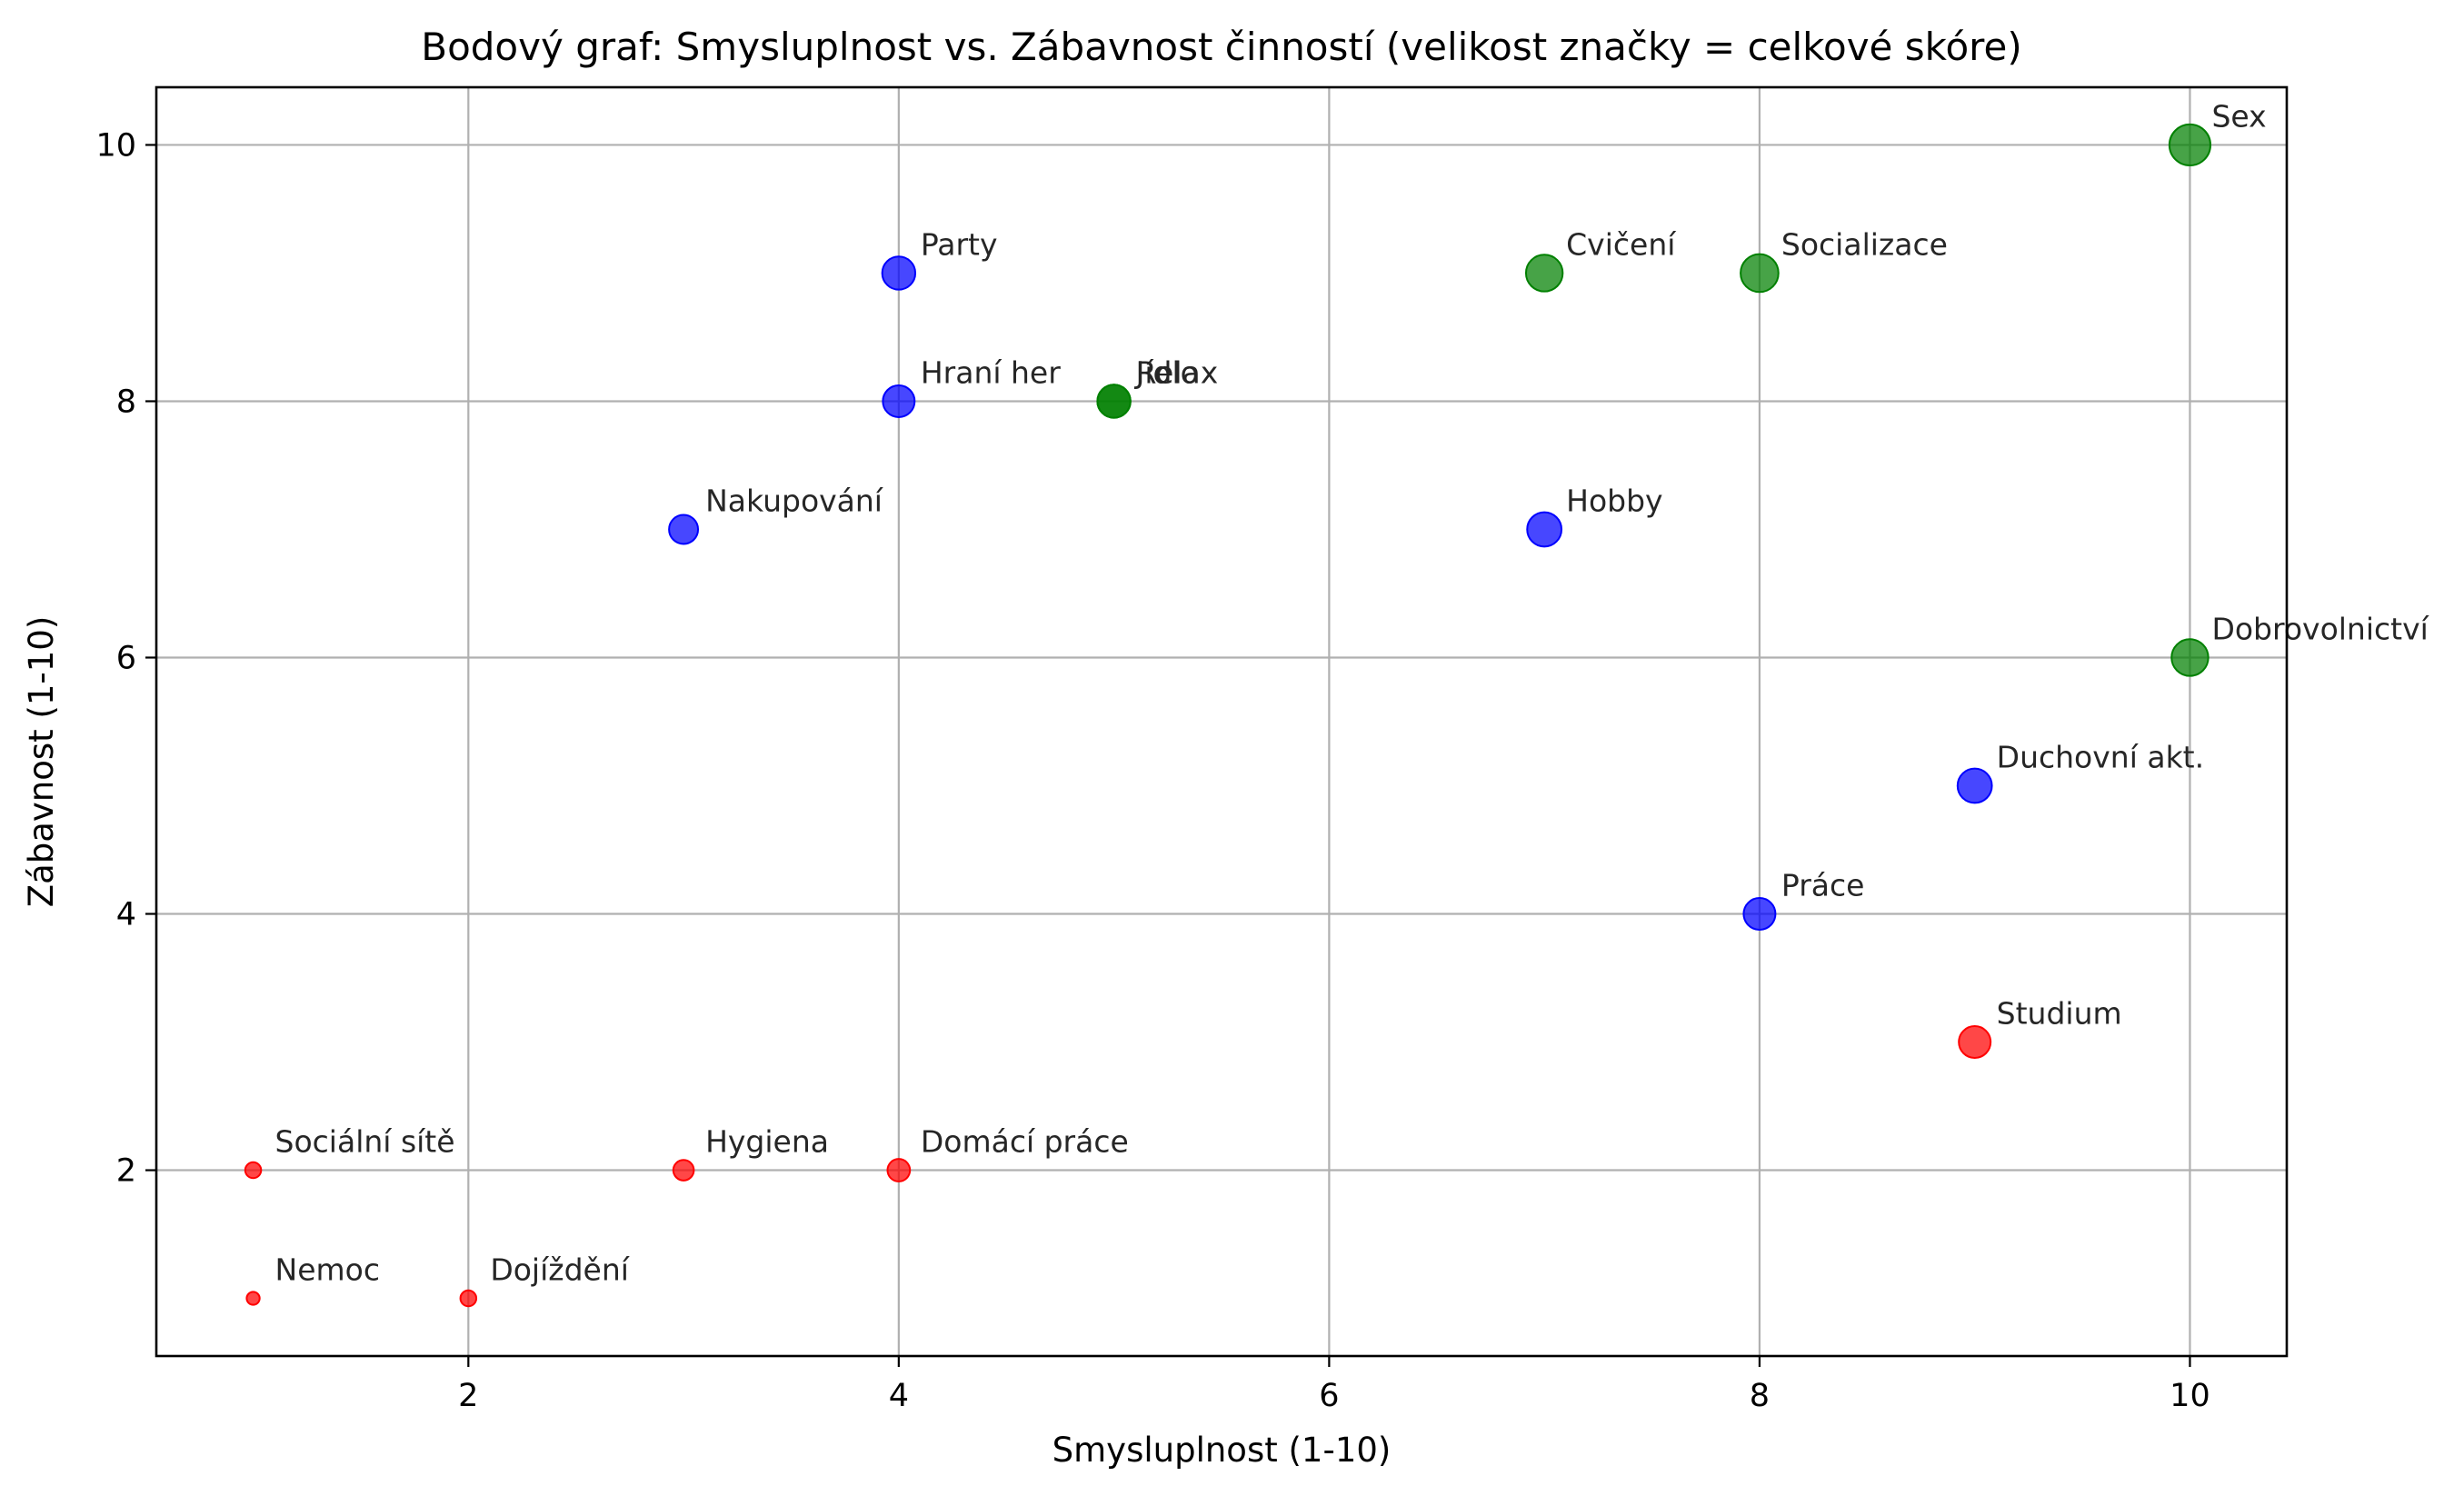  Describe the element at coordinates (2238, 116) in the screenshot. I see `point-label: Sex` at that location.